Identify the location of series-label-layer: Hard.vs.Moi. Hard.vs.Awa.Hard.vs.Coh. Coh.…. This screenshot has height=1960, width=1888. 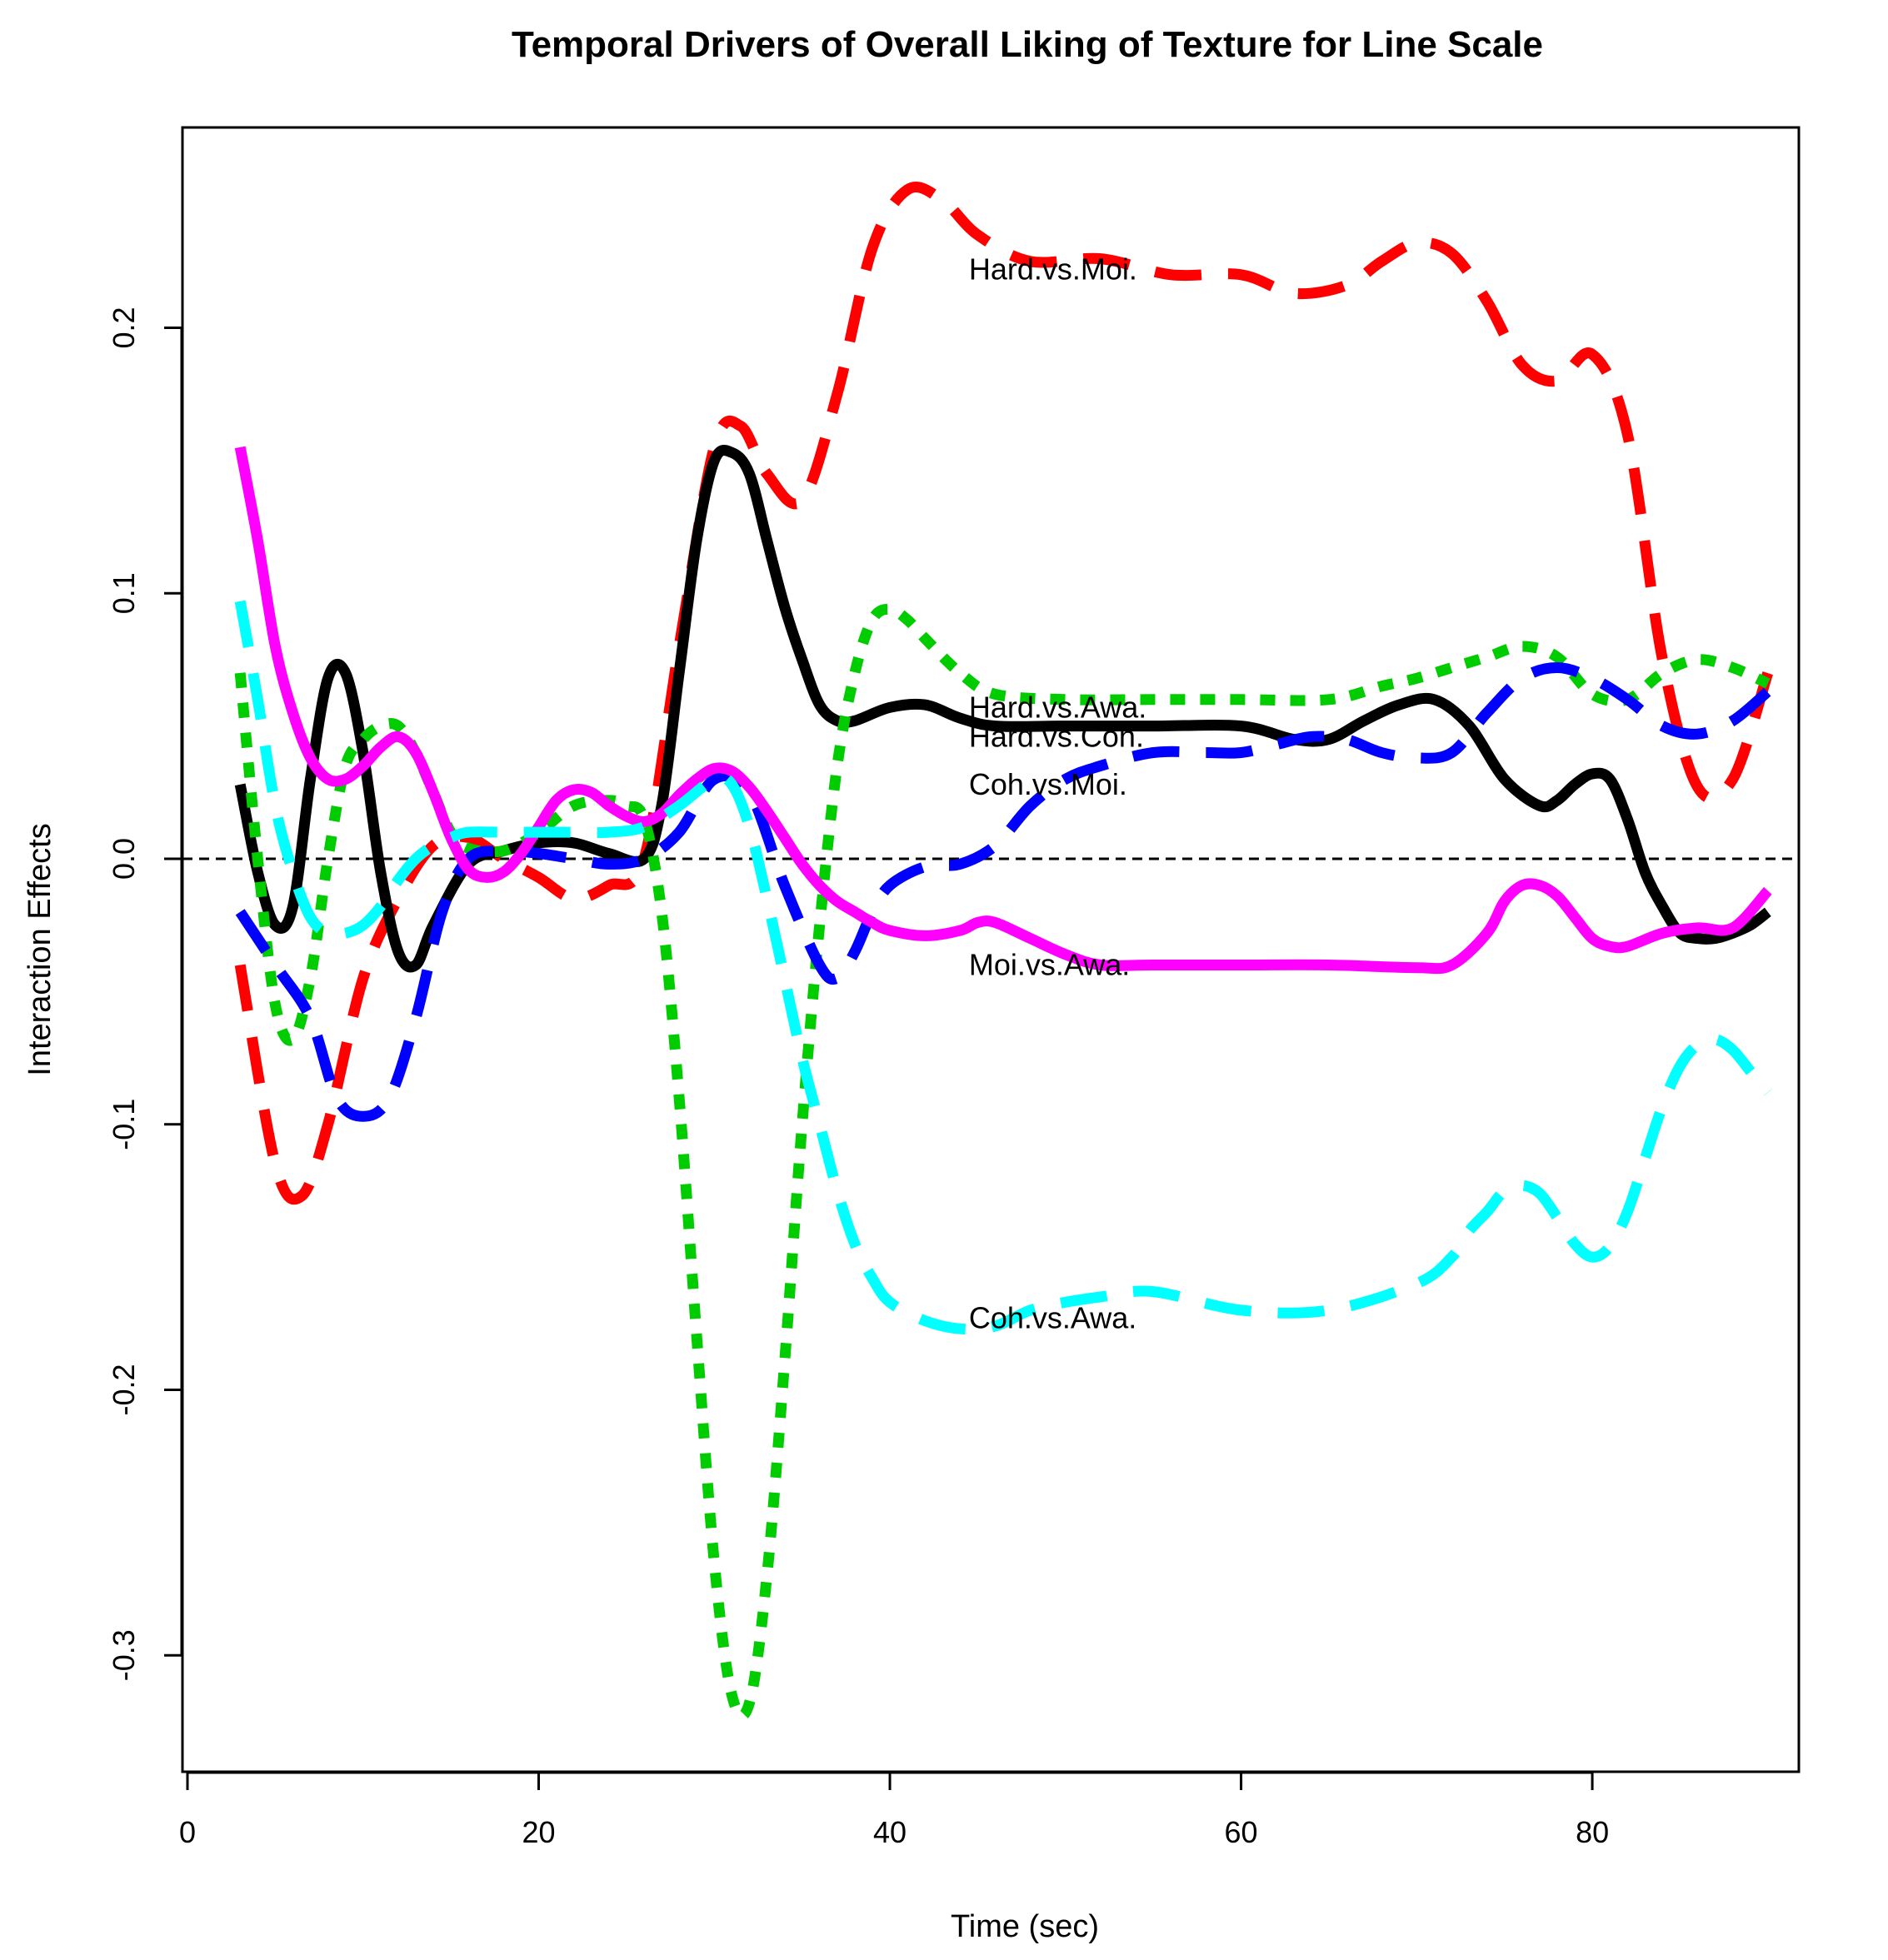
(1057, 793).